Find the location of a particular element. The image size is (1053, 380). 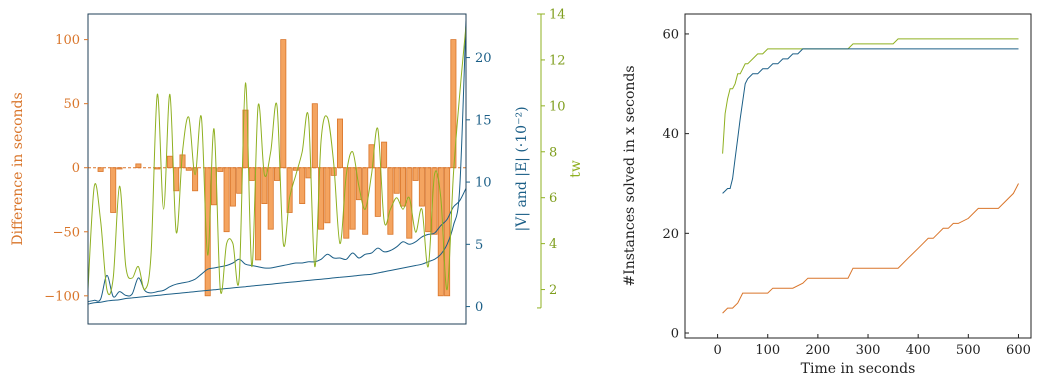

x-tick-label: 100 is located at coordinates (767, 350).